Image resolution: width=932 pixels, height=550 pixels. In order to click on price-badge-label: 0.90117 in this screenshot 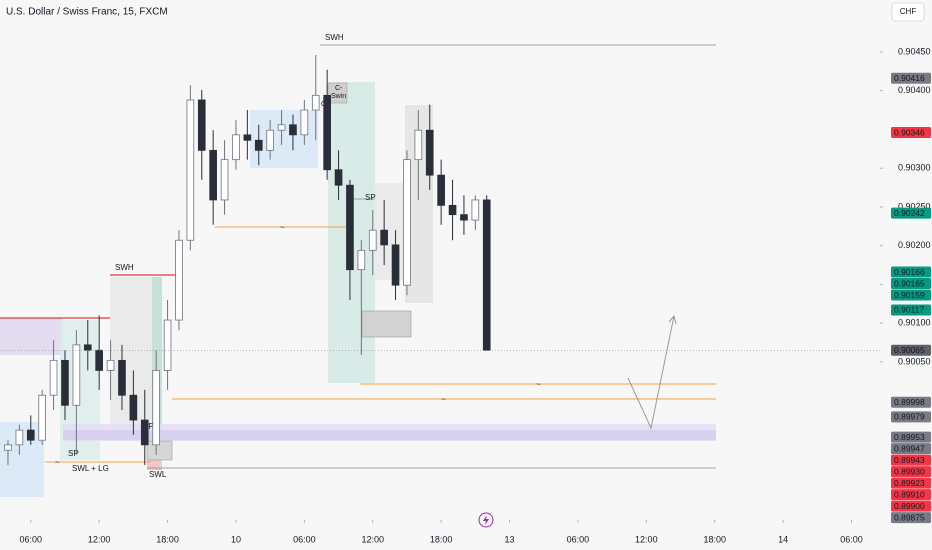, I will do `click(909, 310)`.